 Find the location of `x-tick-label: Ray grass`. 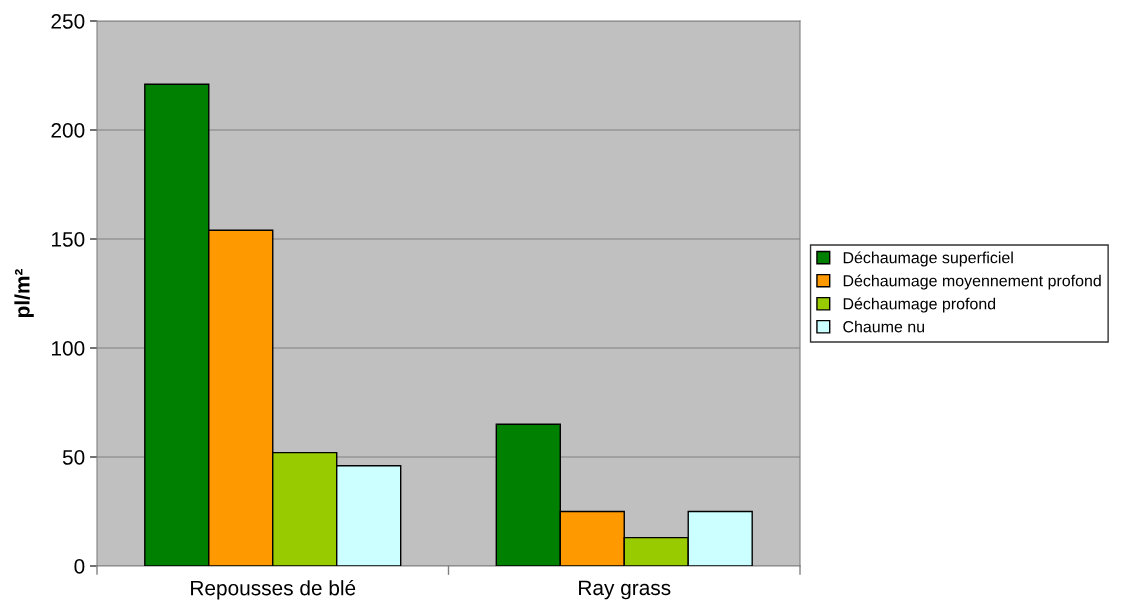

x-tick-label: Ray grass is located at coordinates (625, 590).